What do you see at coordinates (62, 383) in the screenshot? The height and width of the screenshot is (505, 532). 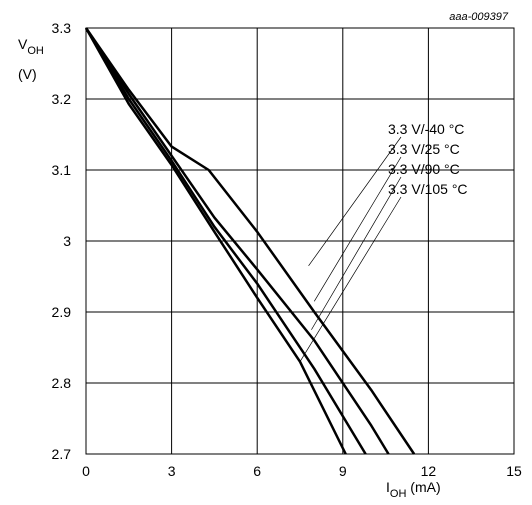 I see `y-tick-label: 2.8` at bounding box center [62, 383].